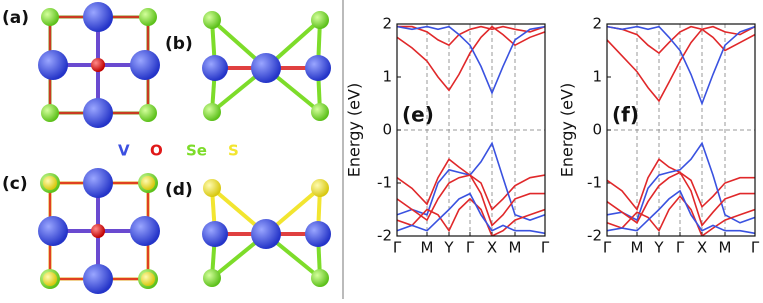 The height and width of the screenshot is (303, 763). Describe the element at coordinates (625, 115) in the screenshot. I see `panel-label: (f)` at that location.